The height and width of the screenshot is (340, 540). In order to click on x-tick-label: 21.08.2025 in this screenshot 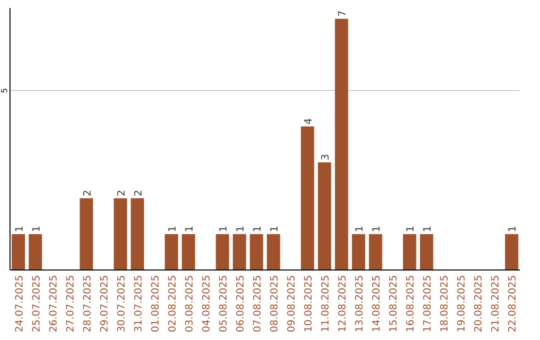, I will do `click(496, 303)`.